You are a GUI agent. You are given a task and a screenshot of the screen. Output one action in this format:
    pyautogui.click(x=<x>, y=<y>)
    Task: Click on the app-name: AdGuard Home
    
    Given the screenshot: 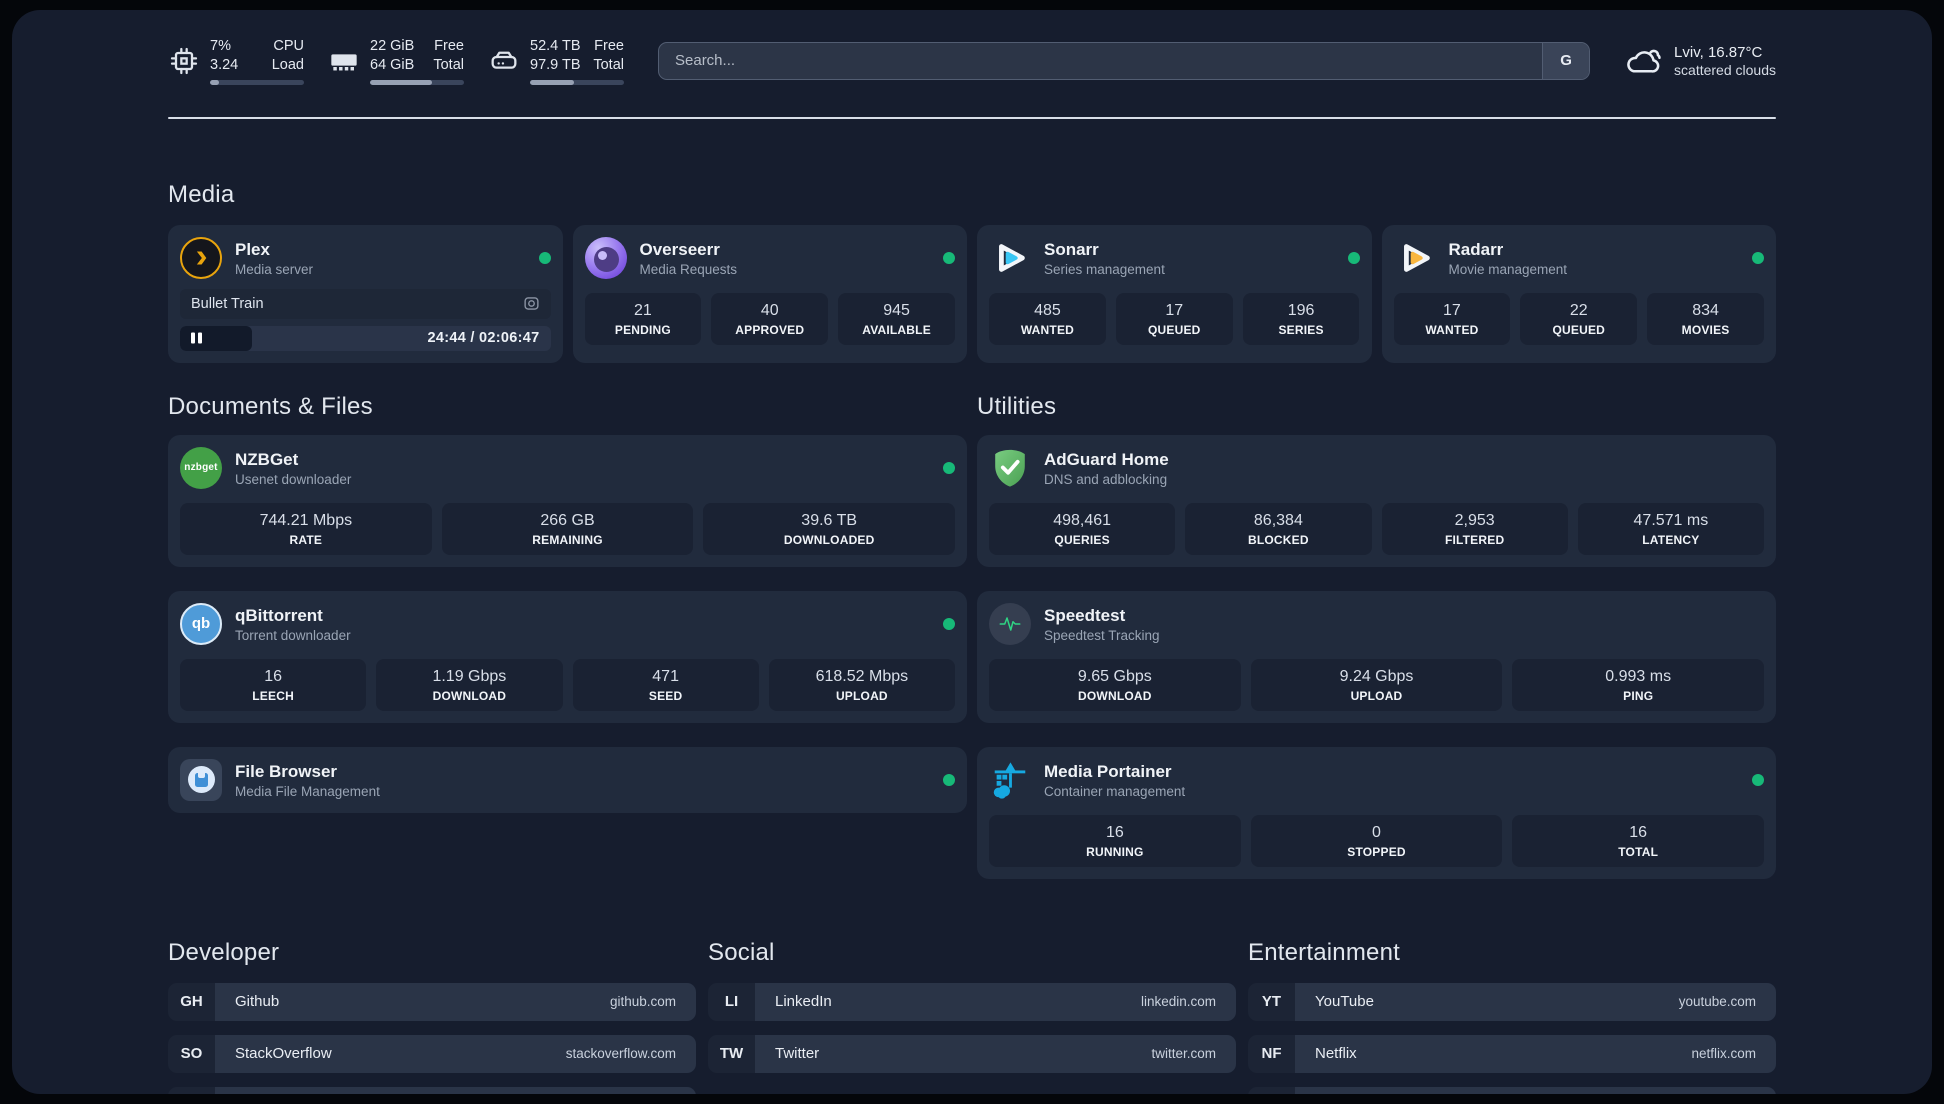 What is the action you would take?
    pyautogui.click(x=1106, y=459)
    